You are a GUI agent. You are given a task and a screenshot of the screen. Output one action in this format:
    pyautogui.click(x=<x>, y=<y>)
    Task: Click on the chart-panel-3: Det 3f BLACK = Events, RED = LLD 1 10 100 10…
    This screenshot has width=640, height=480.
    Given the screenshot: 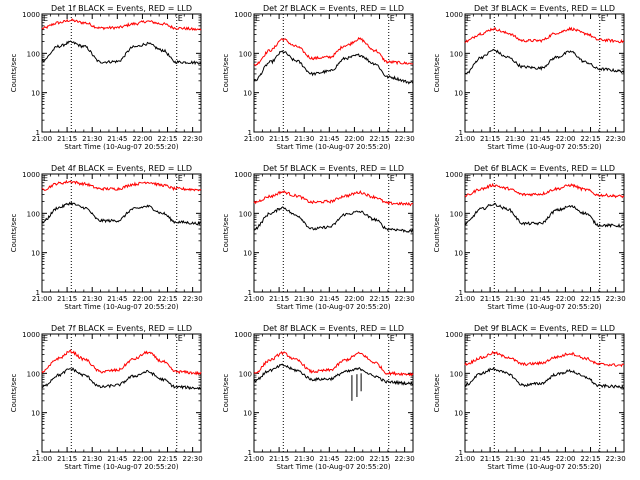 What is the action you would take?
    pyautogui.click(x=529, y=77)
    